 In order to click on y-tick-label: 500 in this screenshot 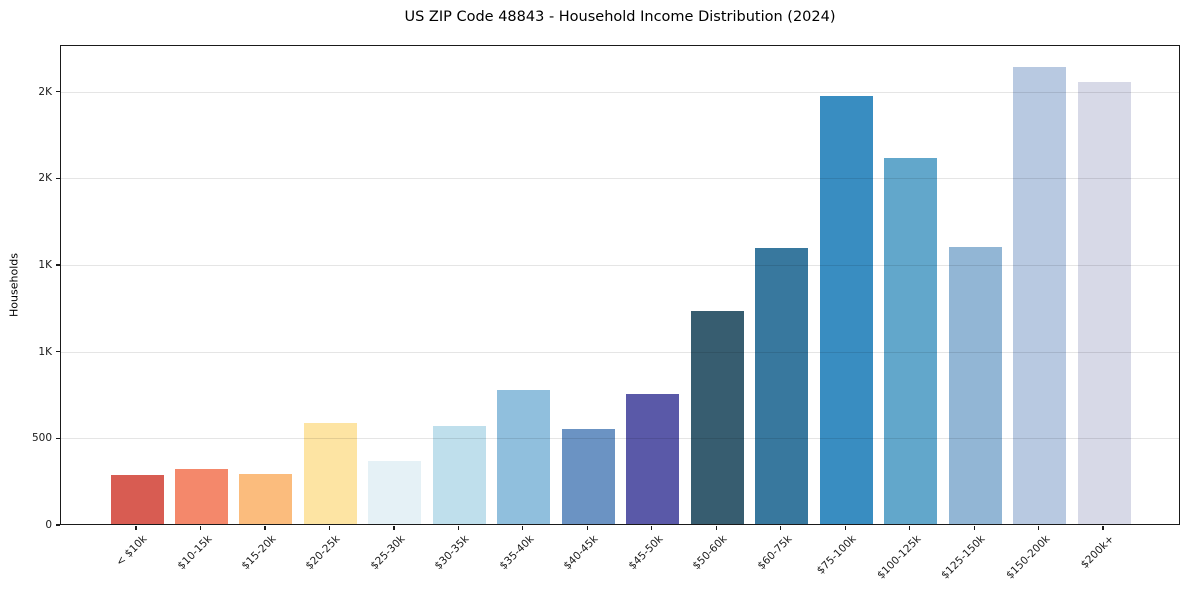, I will do `click(41, 438)`.